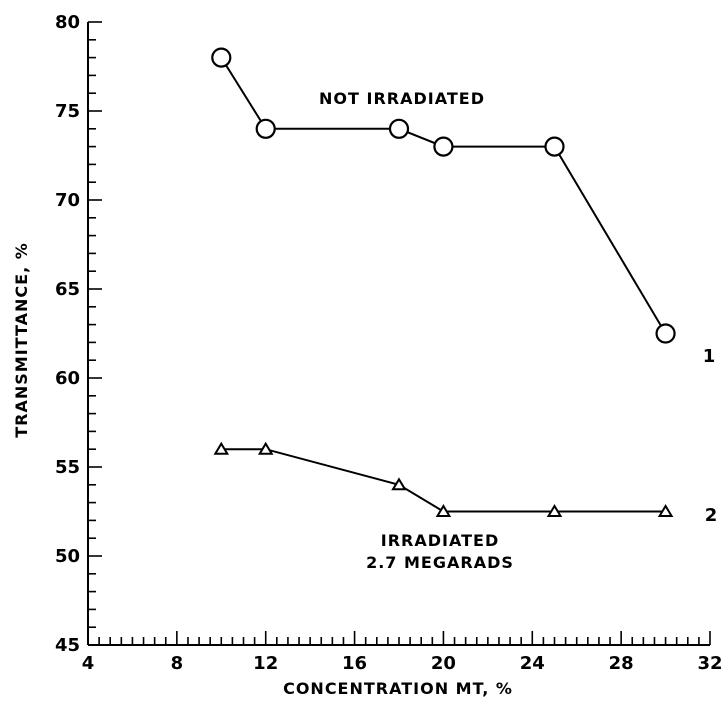 This screenshot has width=728, height=711. Describe the element at coordinates (21, 339) in the screenshot. I see `y-axis-label: TRANSMITTANCE, %` at that location.